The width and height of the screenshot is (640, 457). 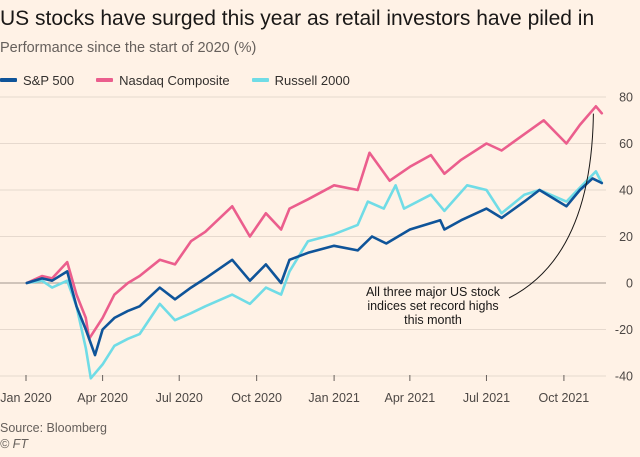 I want to click on legend-item-russell: Russell 2000, so click(x=300, y=80).